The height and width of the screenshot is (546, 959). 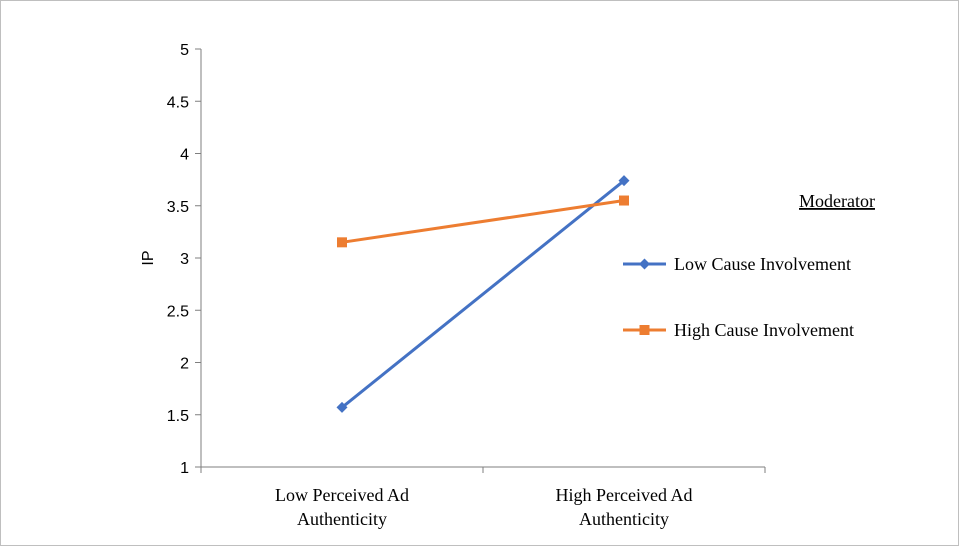 What do you see at coordinates (762, 264) in the screenshot?
I see `legend-label: Low Cause Involvement` at bounding box center [762, 264].